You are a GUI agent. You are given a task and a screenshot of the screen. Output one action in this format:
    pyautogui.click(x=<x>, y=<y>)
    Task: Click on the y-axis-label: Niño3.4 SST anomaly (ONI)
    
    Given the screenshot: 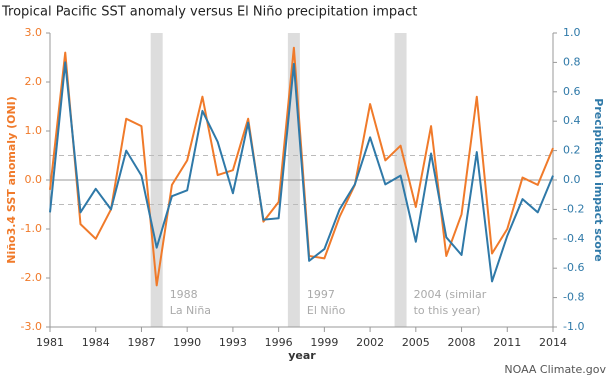 What is the action you would take?
    pyautogui.click(x=11, y=180)
    